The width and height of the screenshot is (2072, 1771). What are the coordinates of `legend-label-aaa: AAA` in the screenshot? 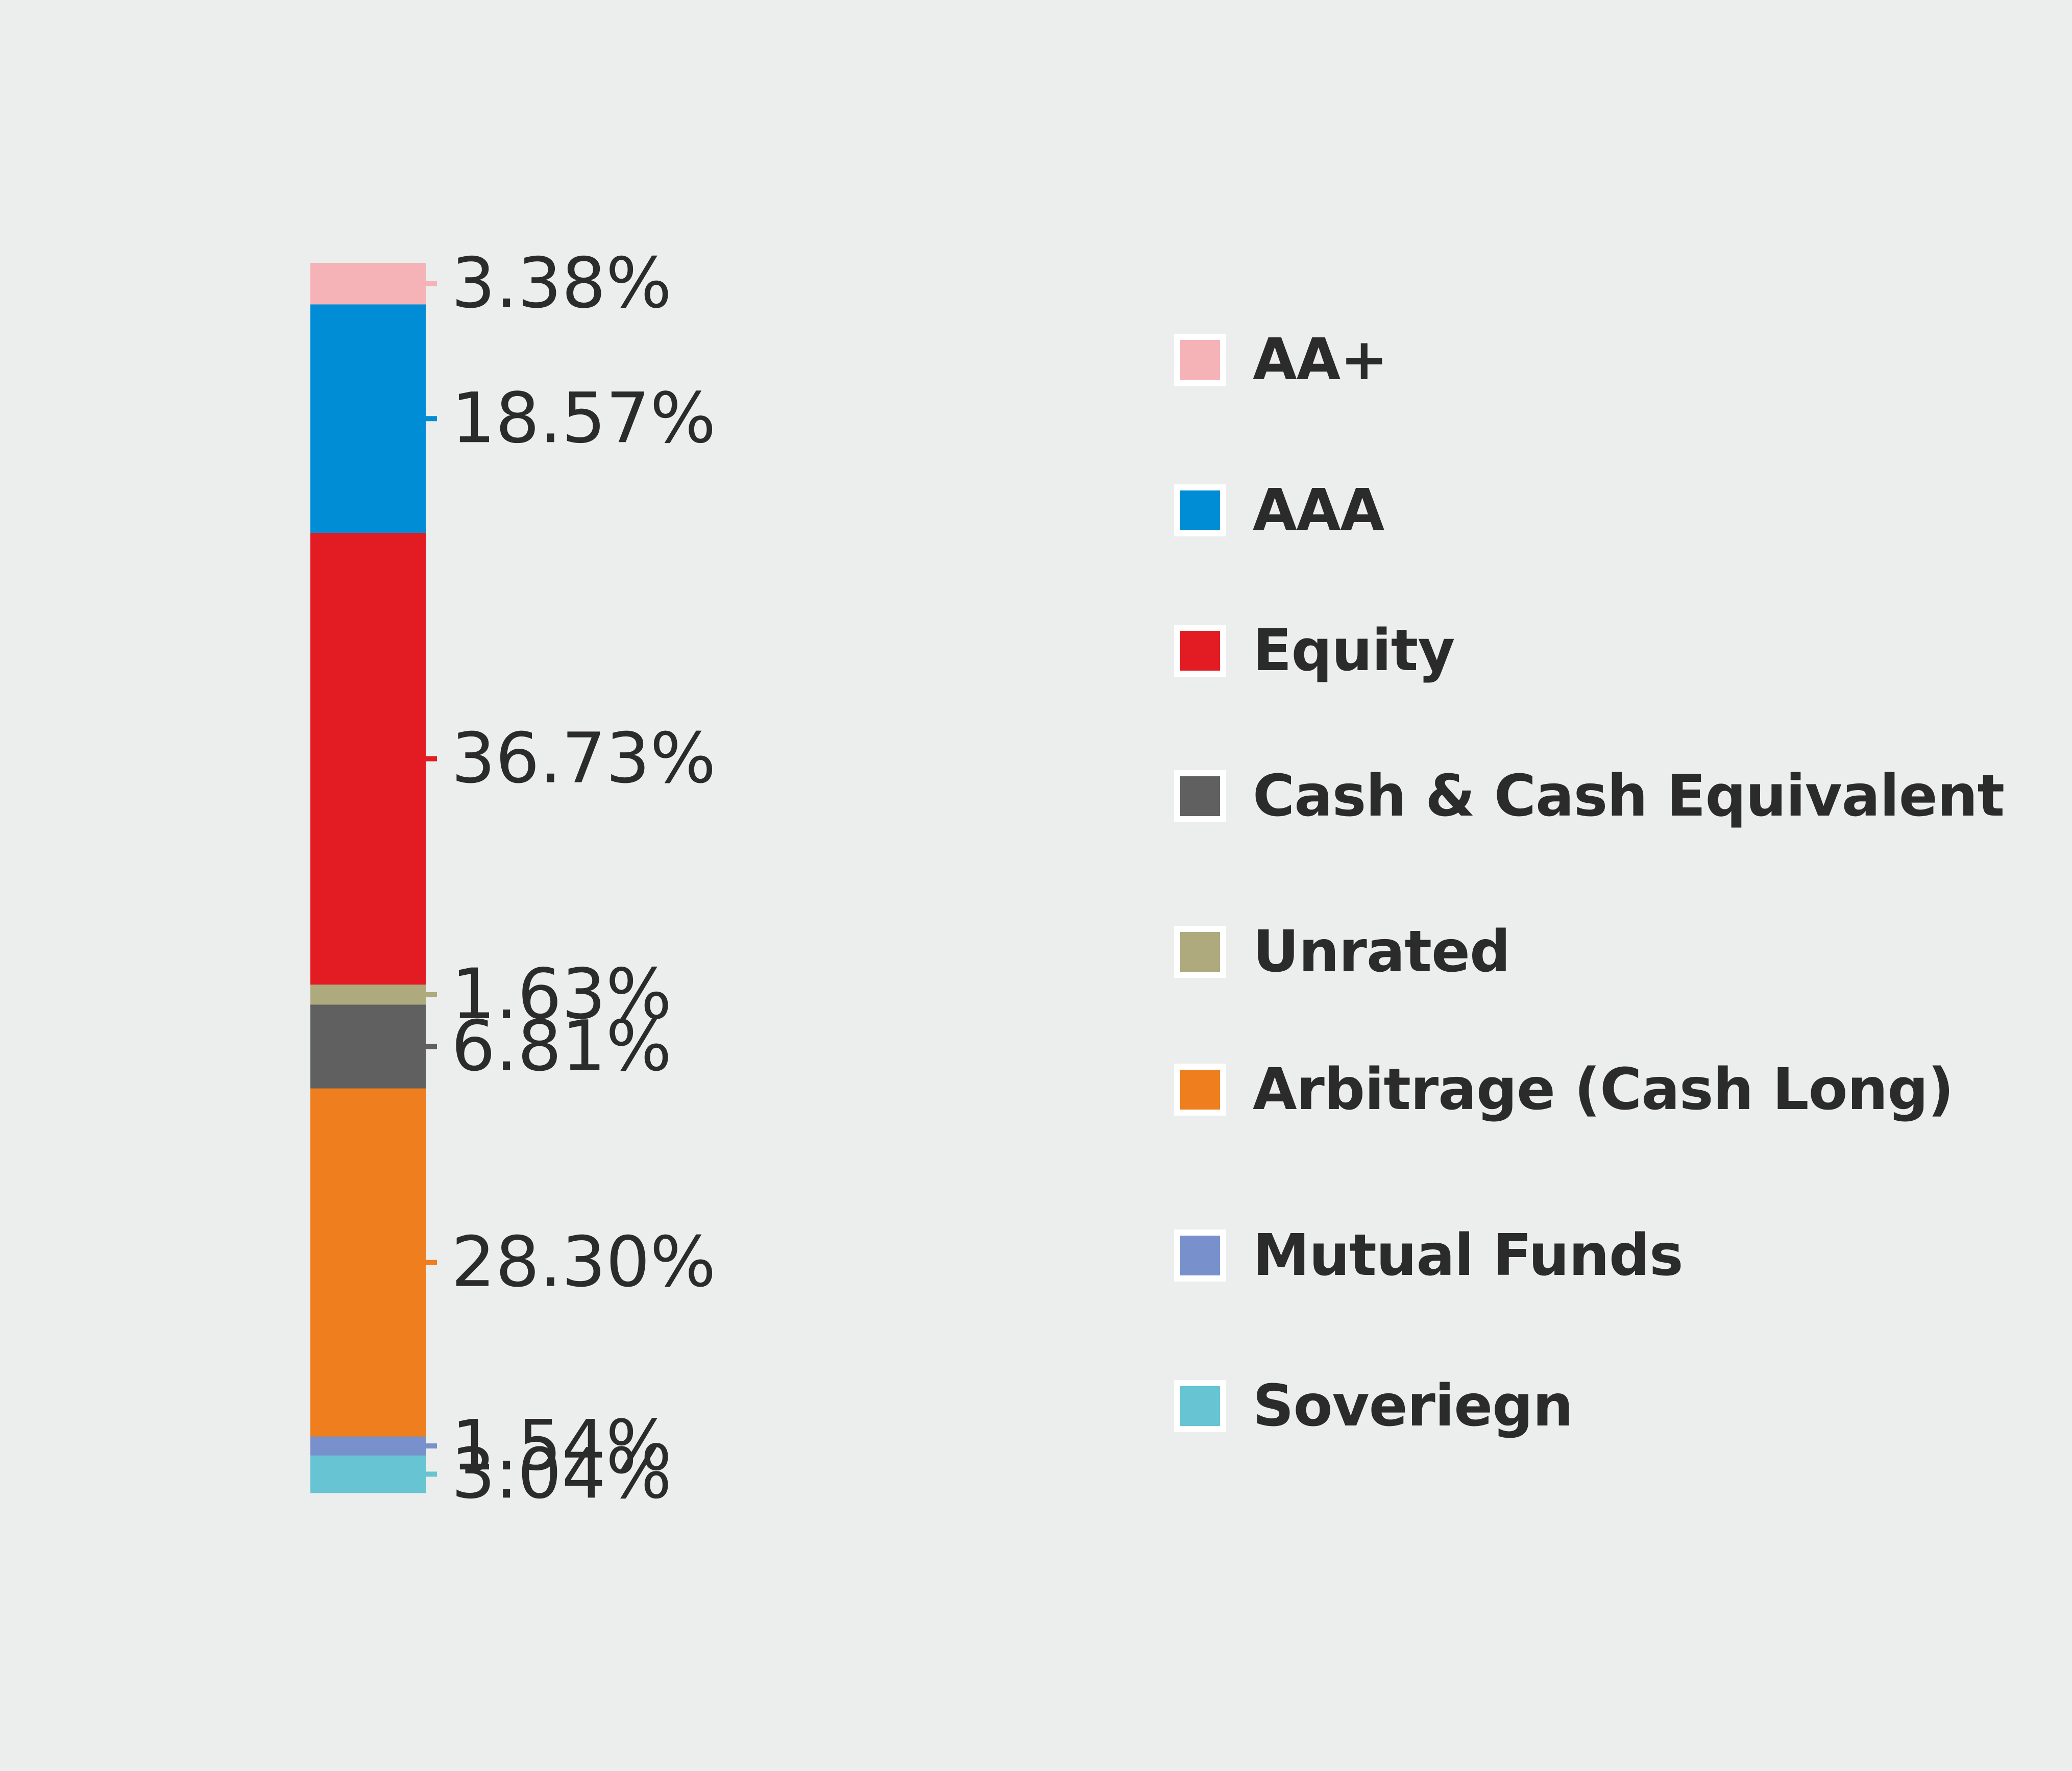 It's located at (1318, 510).